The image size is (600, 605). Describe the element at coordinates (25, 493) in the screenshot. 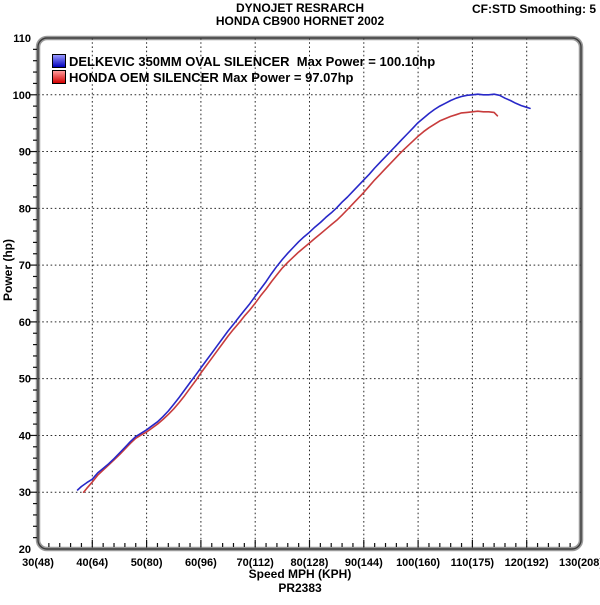

I see `svg-text: 30` at that location.